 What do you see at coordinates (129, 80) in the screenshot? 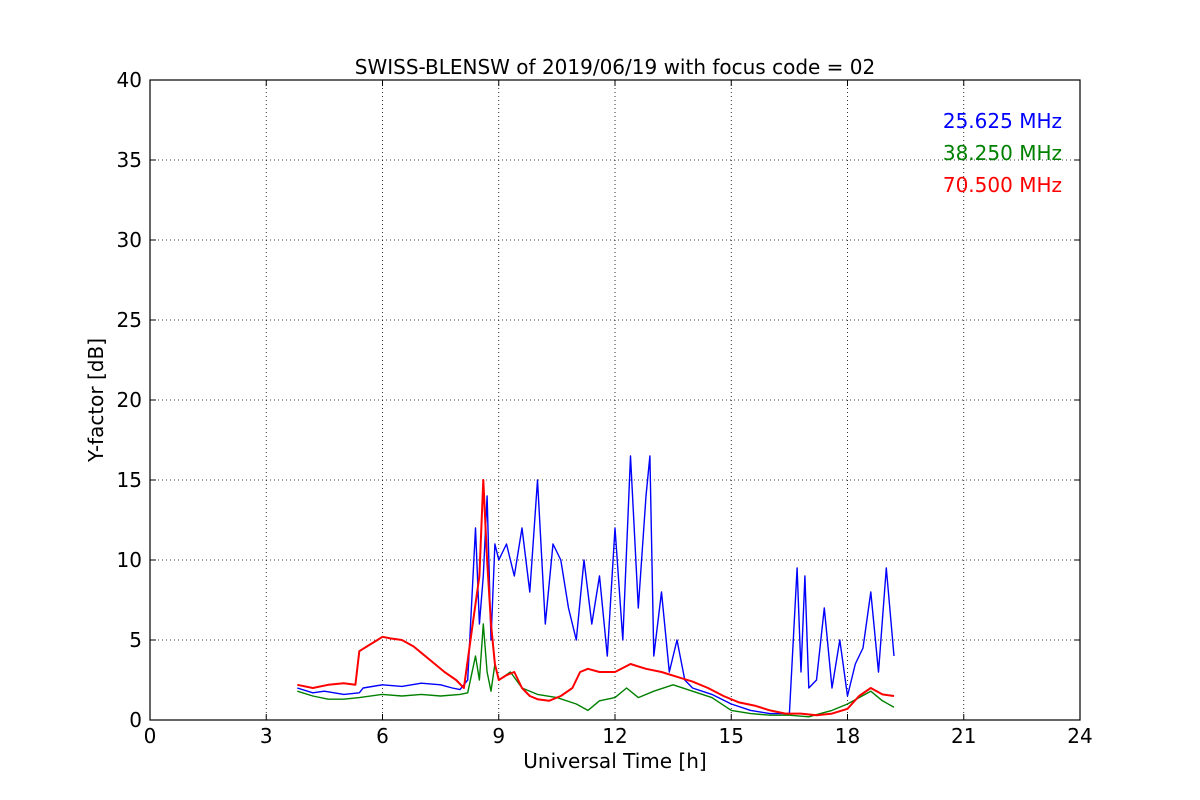
I see `y-tick-label: 40` at bounding box center [129, 80].